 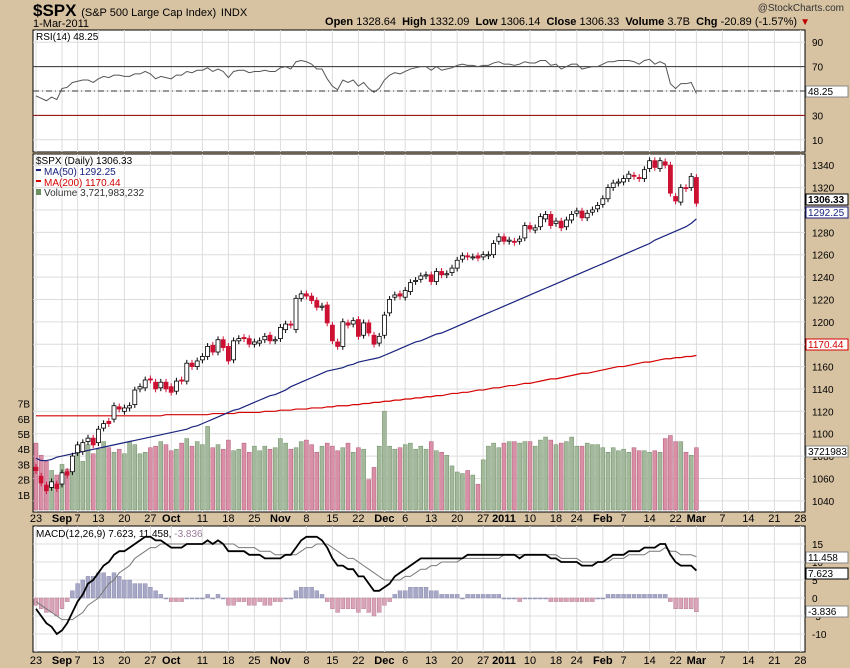 I want to click on signal-tag-value: 11.458, so click(x=823, y=558).